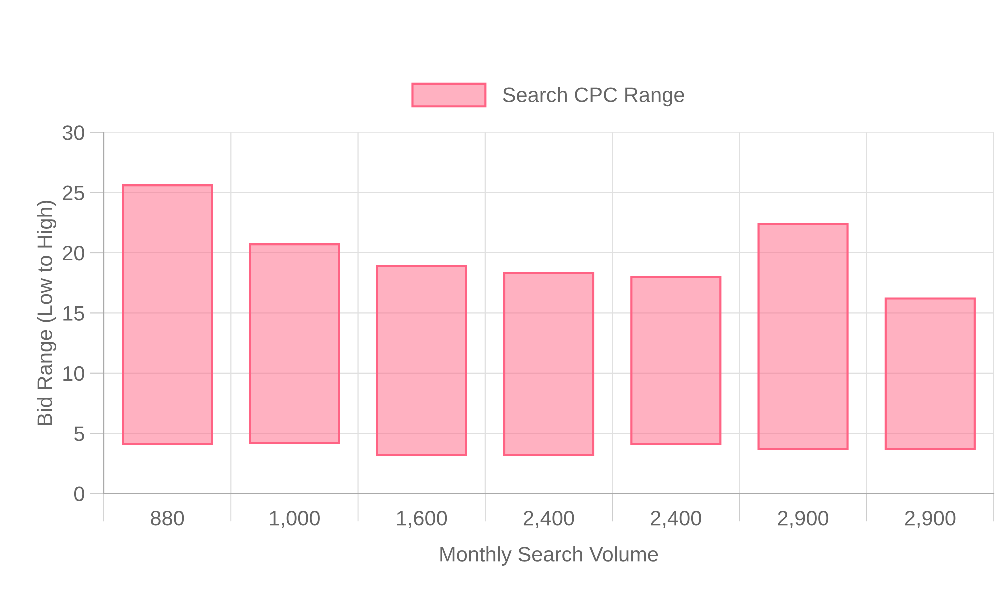 The height and width of the screenshot is (600, 1000). I want to click on y-tick-label: 20, so click(73, 253).